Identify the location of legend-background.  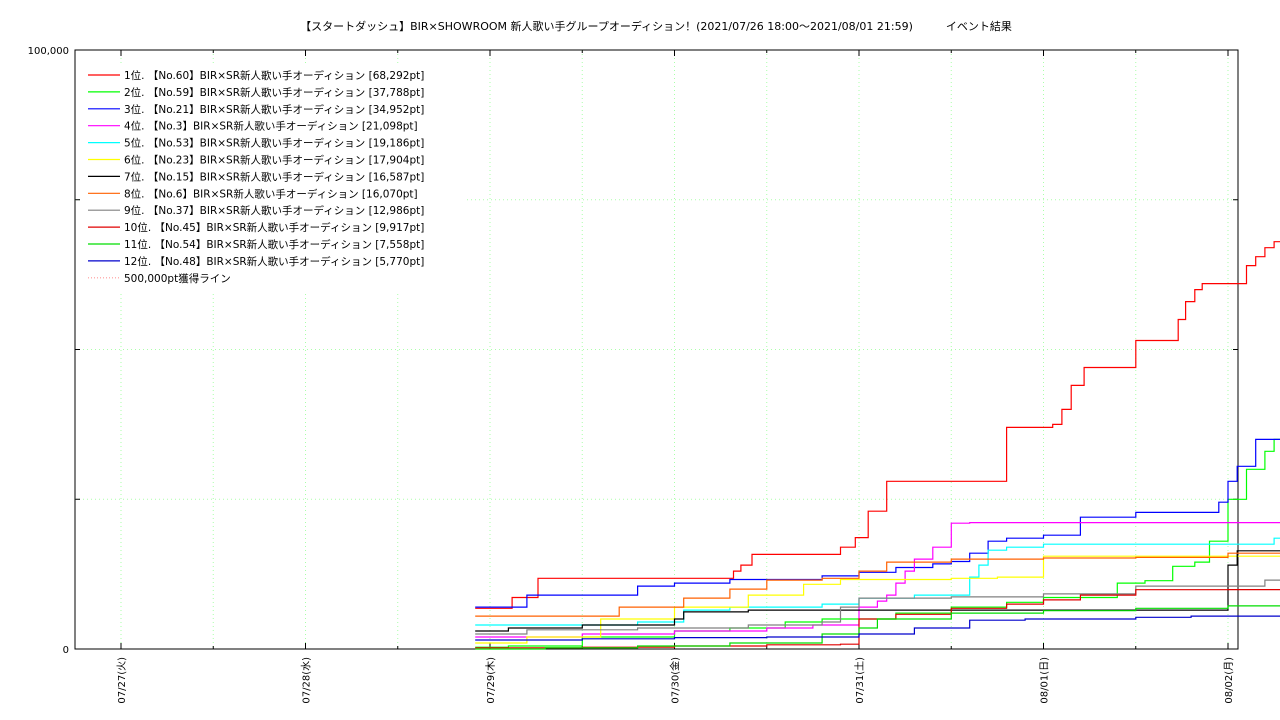
(273, 178).